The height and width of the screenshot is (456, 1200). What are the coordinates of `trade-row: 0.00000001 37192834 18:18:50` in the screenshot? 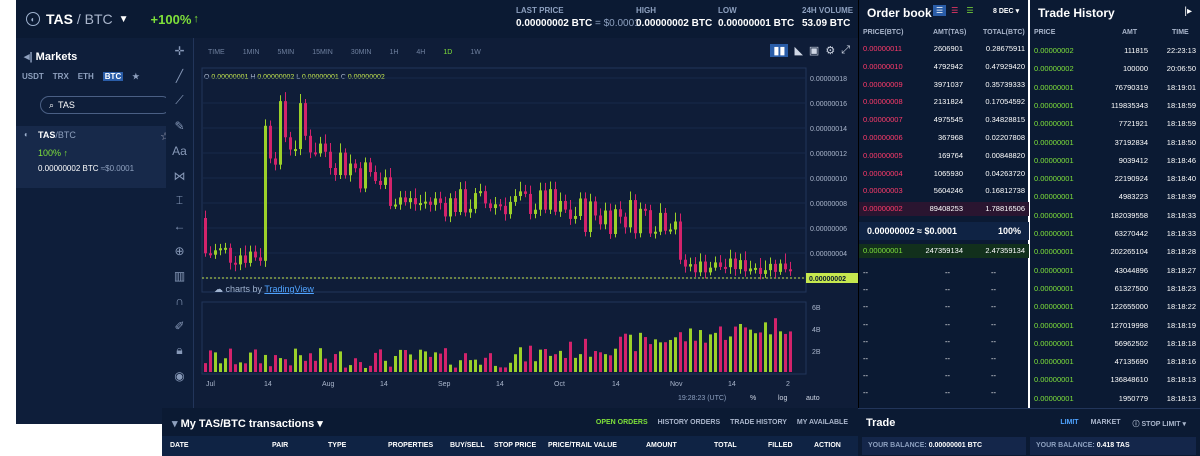 It's located at (1115, 142).